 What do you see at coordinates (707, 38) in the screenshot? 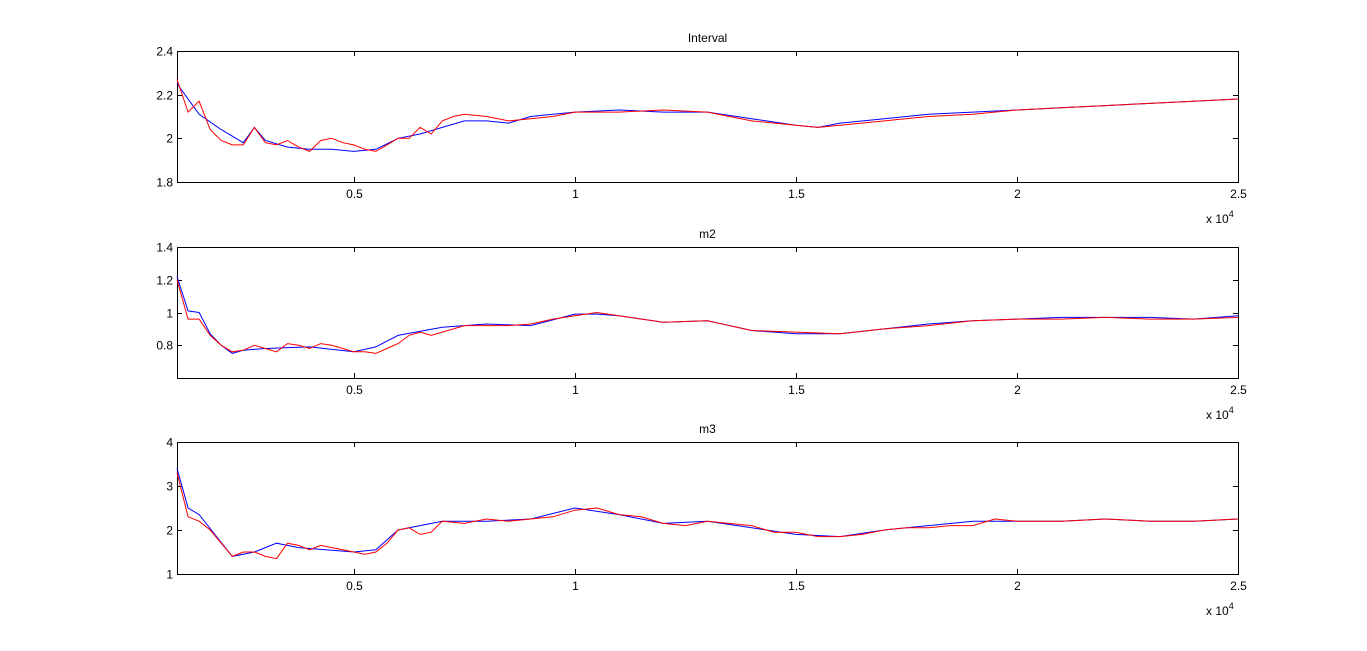
I see `chart-title: Interval` at bounding box center [707, 38].